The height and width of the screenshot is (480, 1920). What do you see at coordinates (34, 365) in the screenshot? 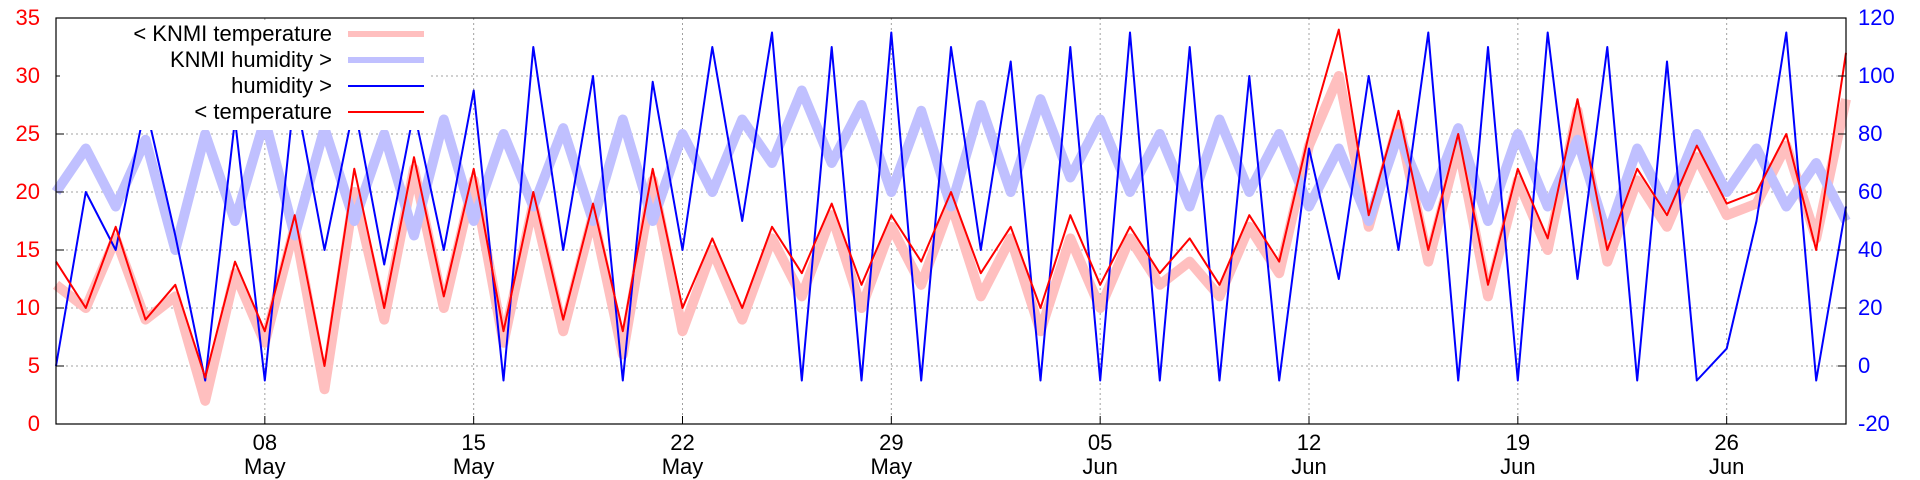
I see `left-tick-label: 5` at bounding box center [34, 365].